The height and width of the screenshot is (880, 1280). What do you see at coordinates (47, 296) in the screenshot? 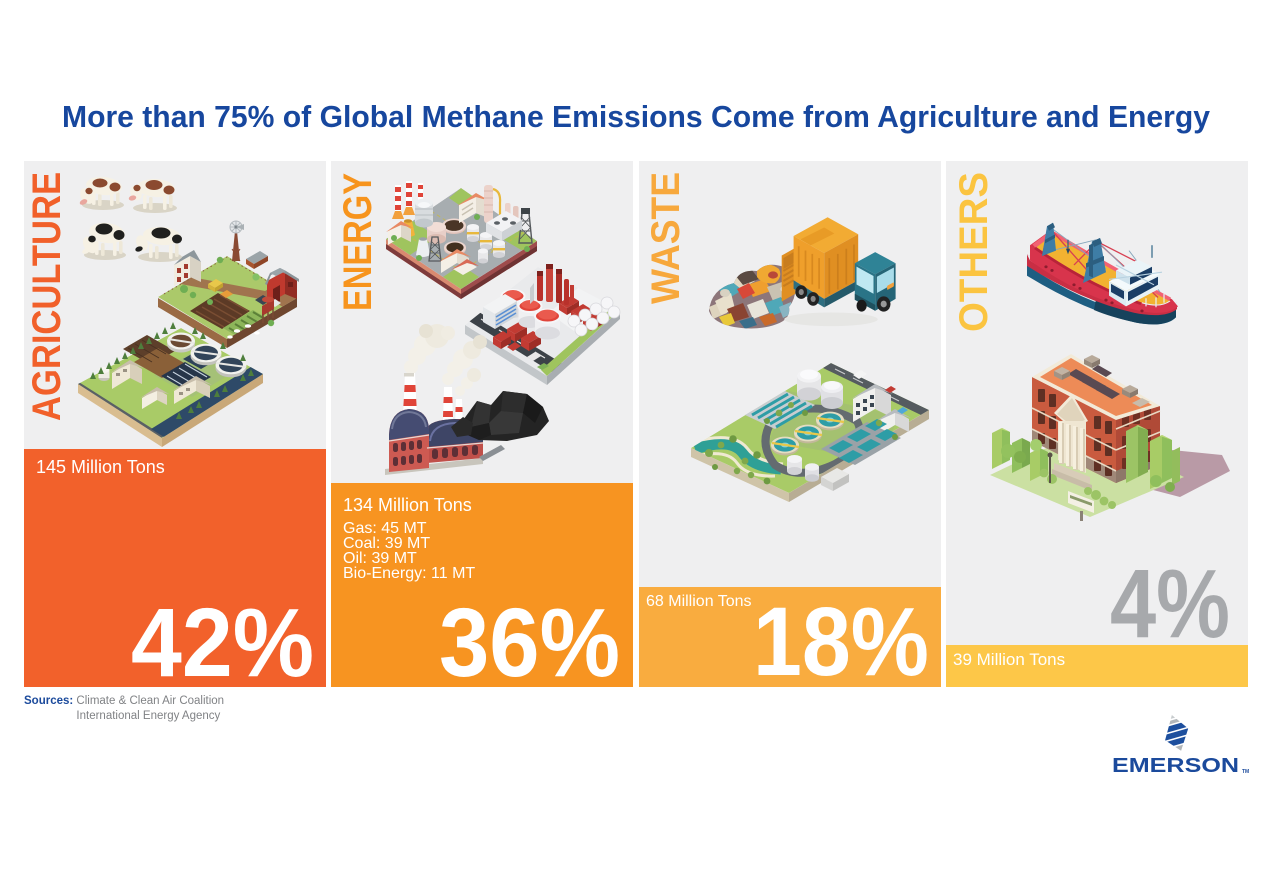
I see `svg-text: AGRICULTURE` at bounding box center [47, 296].